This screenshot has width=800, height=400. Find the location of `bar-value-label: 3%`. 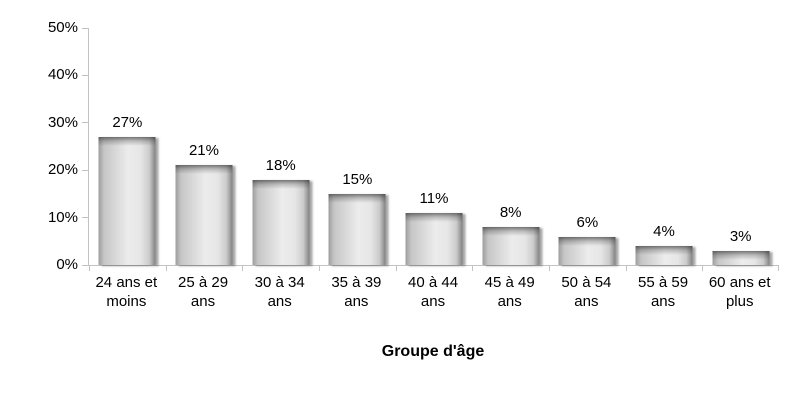

bar-value-label: 3% is located at coordinates (740, 236).